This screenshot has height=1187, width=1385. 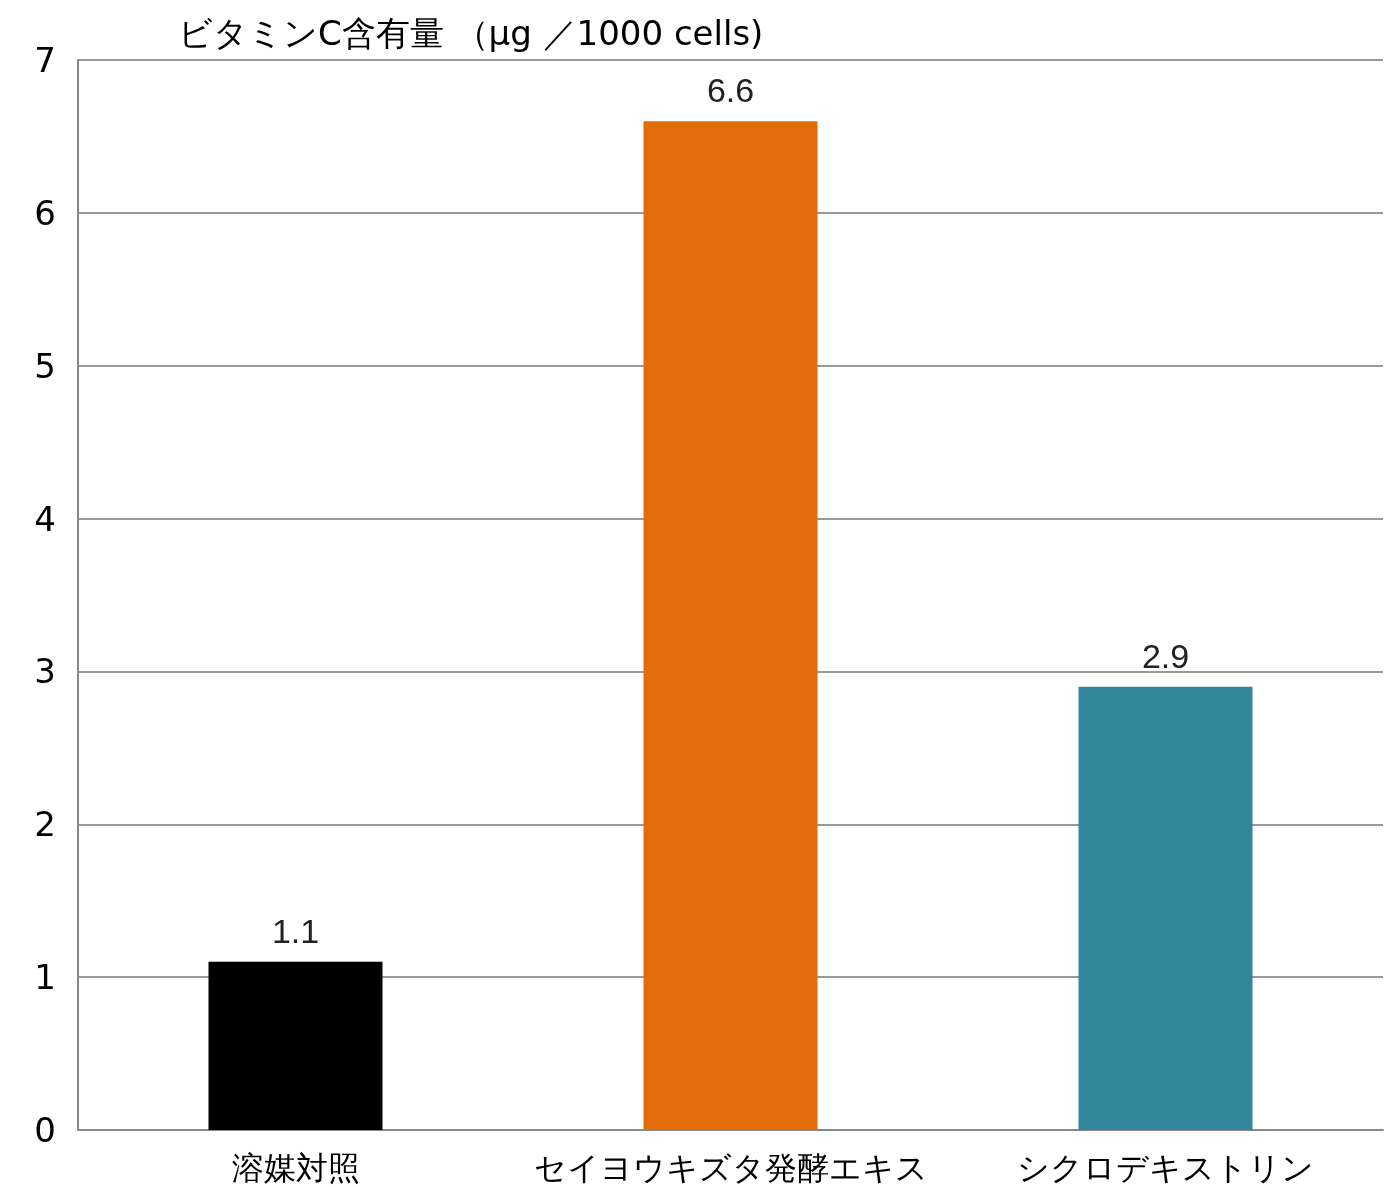 I want to click on x-tick-label: セイヨウキズタ発酵エキス, so click(x=730, y=1168).